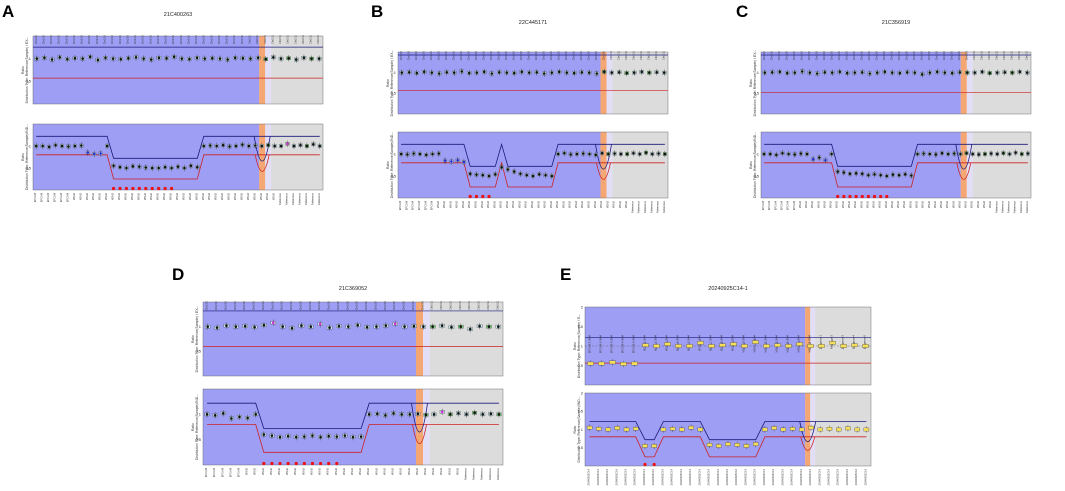  Describe the element at coordinates (146, 157) in the screenshot. I see `bottom-blue-region` at that location.